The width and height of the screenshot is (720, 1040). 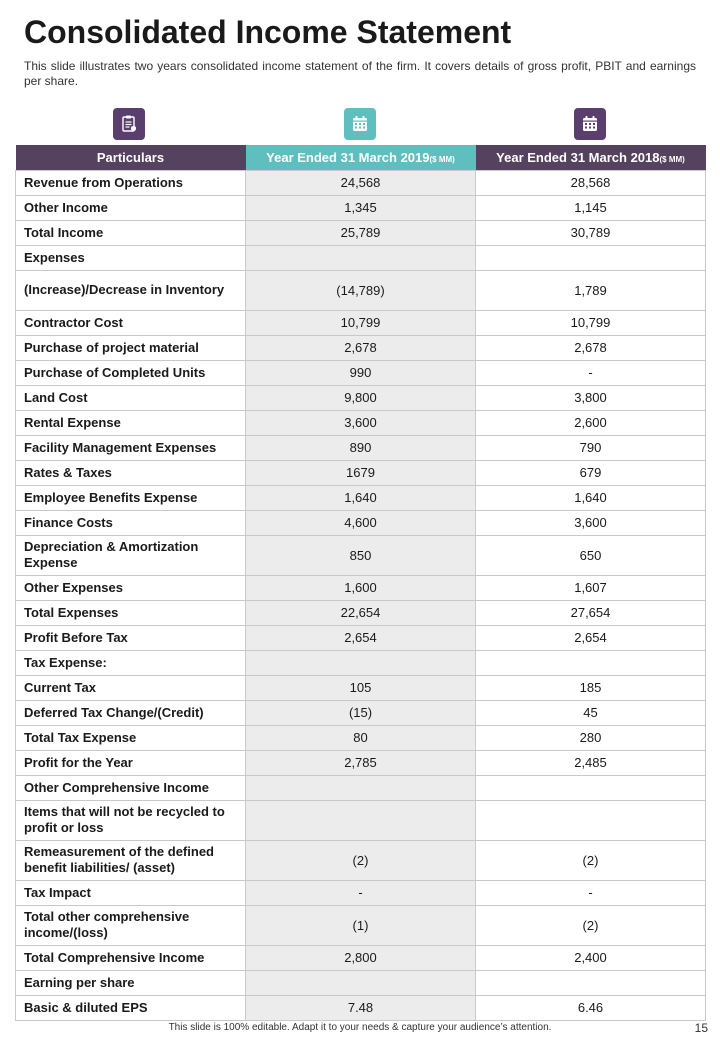 I want to click on table-row: Rental Expense 3,600 2,600, so click(x=360, y=422).